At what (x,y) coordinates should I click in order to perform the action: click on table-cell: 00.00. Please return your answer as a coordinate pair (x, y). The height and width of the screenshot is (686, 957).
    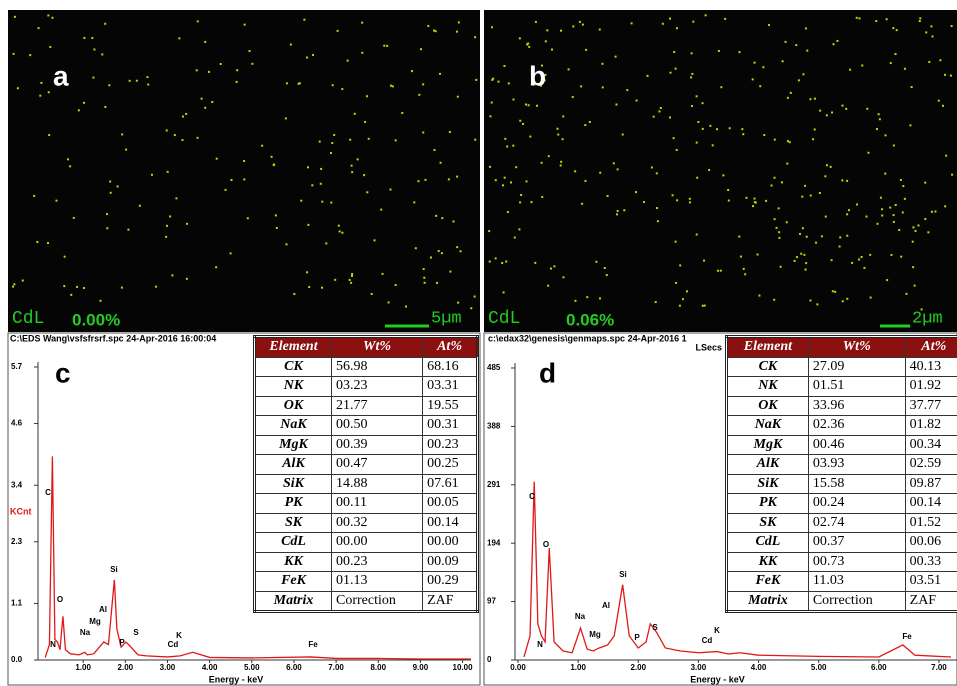
    Looking at the image, I should click on (377, 542).